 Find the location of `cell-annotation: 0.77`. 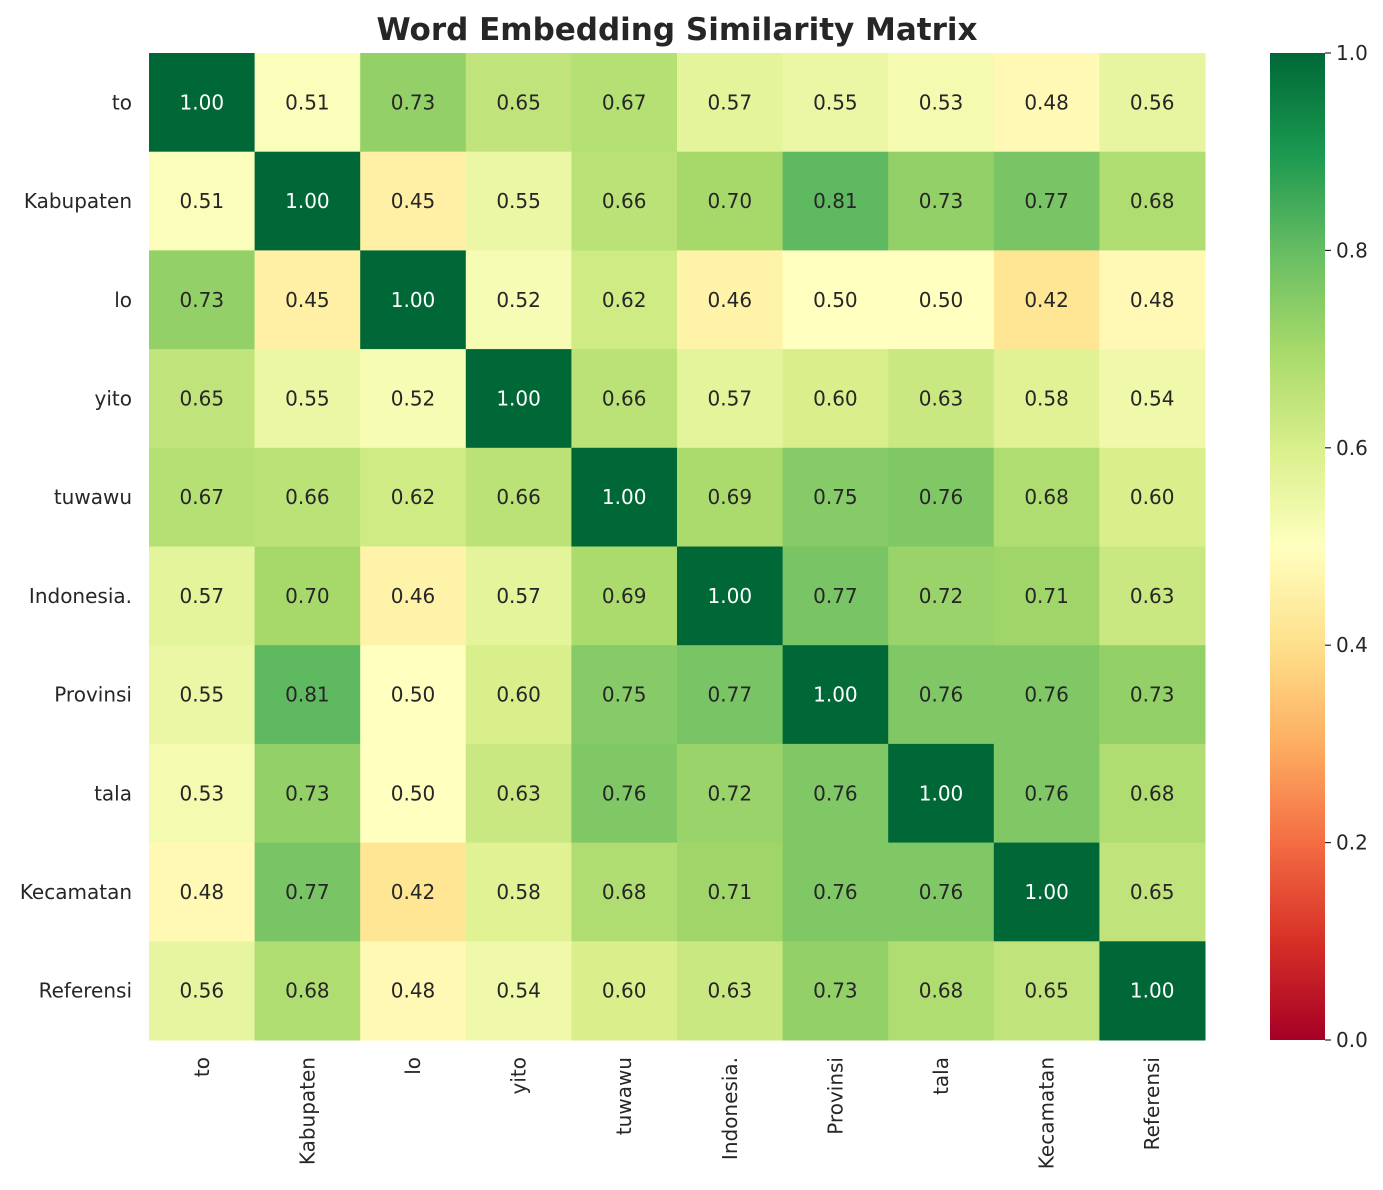

cell-annotation: 0.77 is located at coordinates (1046, 201).